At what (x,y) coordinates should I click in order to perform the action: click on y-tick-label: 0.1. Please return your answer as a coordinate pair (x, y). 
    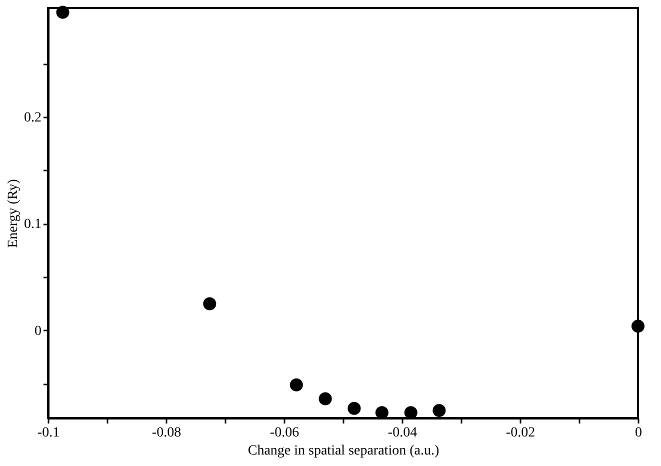
    Looking at the image, I should click on (33, 224).